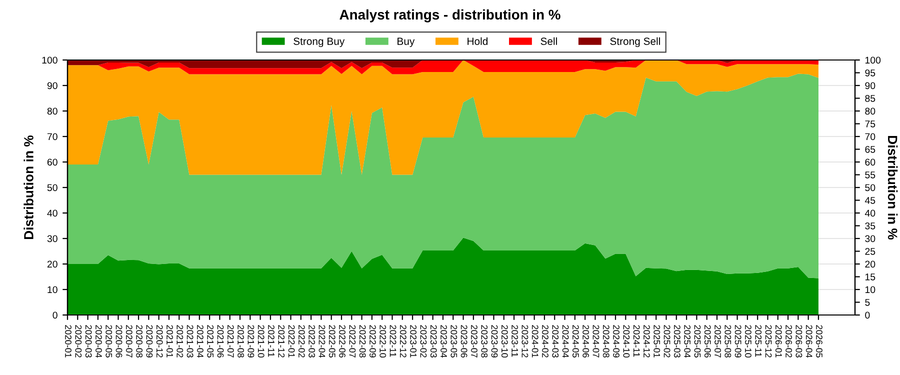  I want to click on y-tick-label: 90, so click(52, 86).